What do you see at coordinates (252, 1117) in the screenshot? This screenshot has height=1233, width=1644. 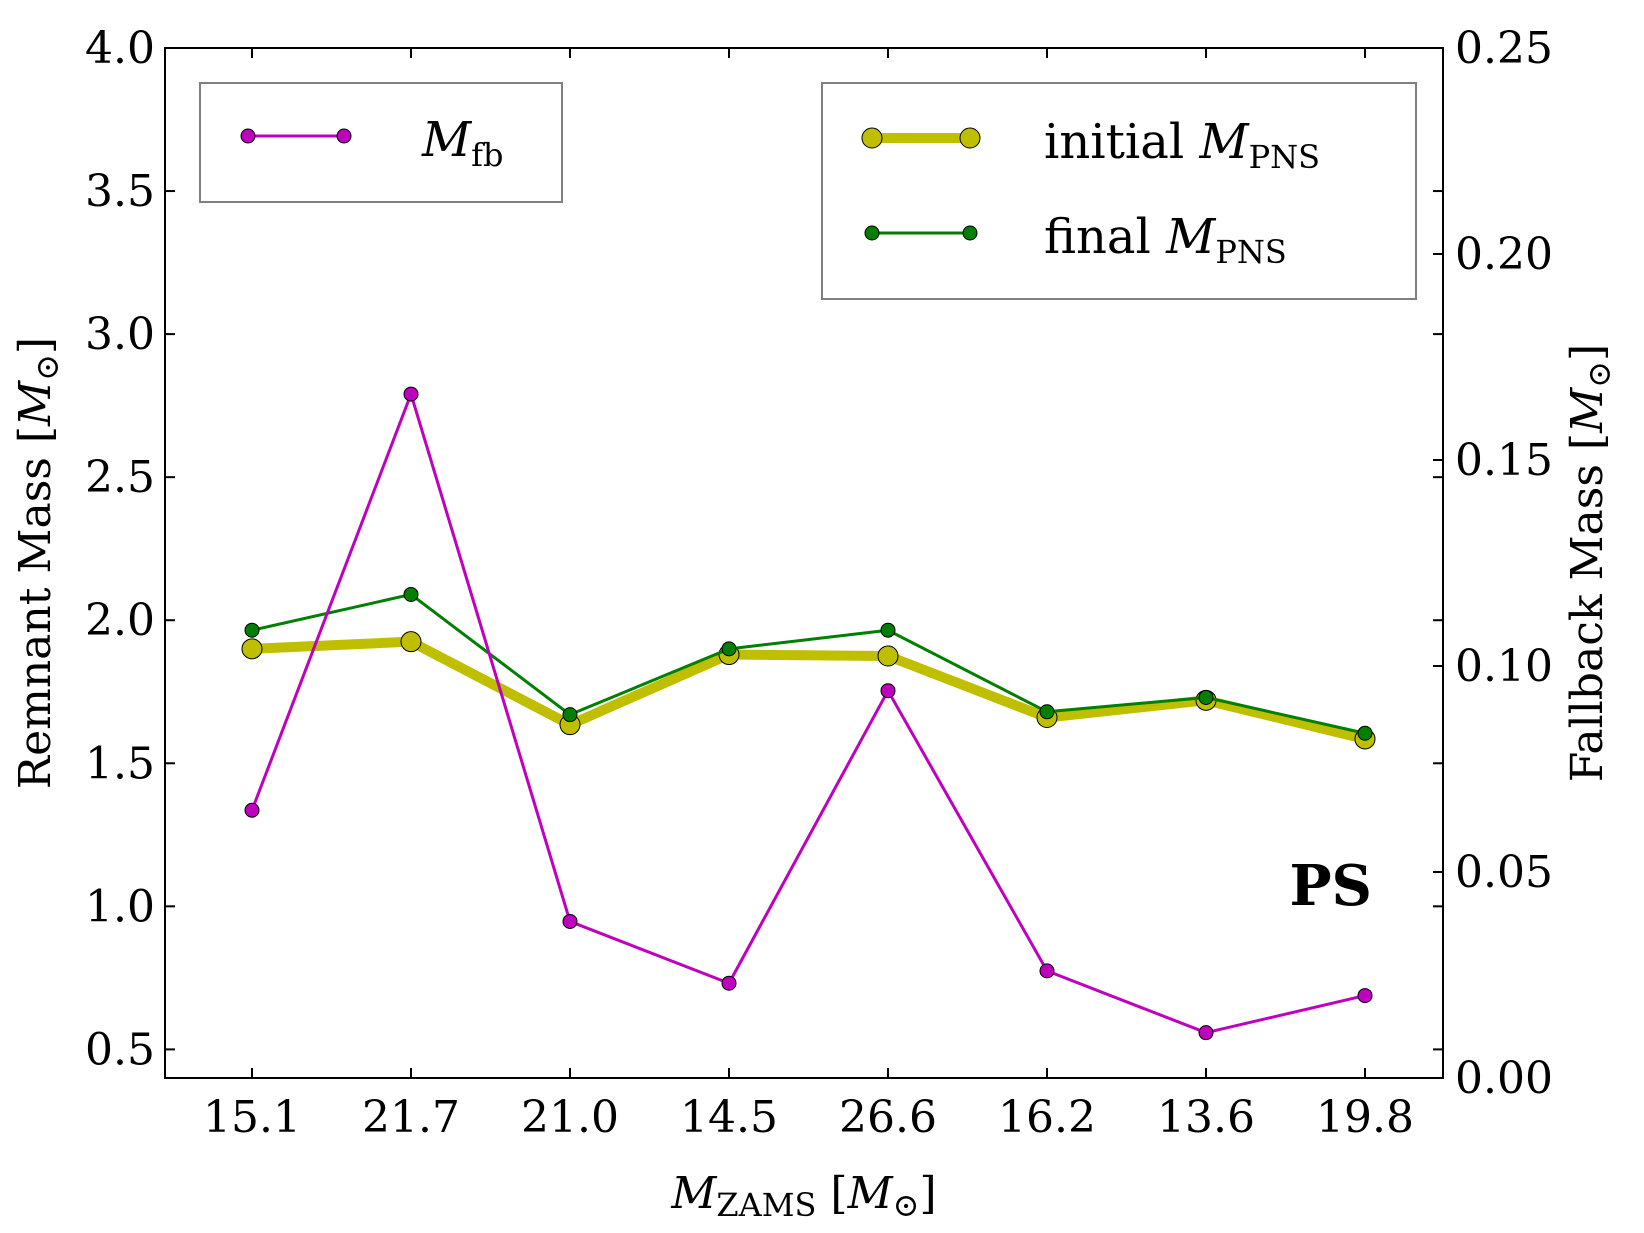 I see `x-tick-label: 15.1` at bounding box center [252, 1117].